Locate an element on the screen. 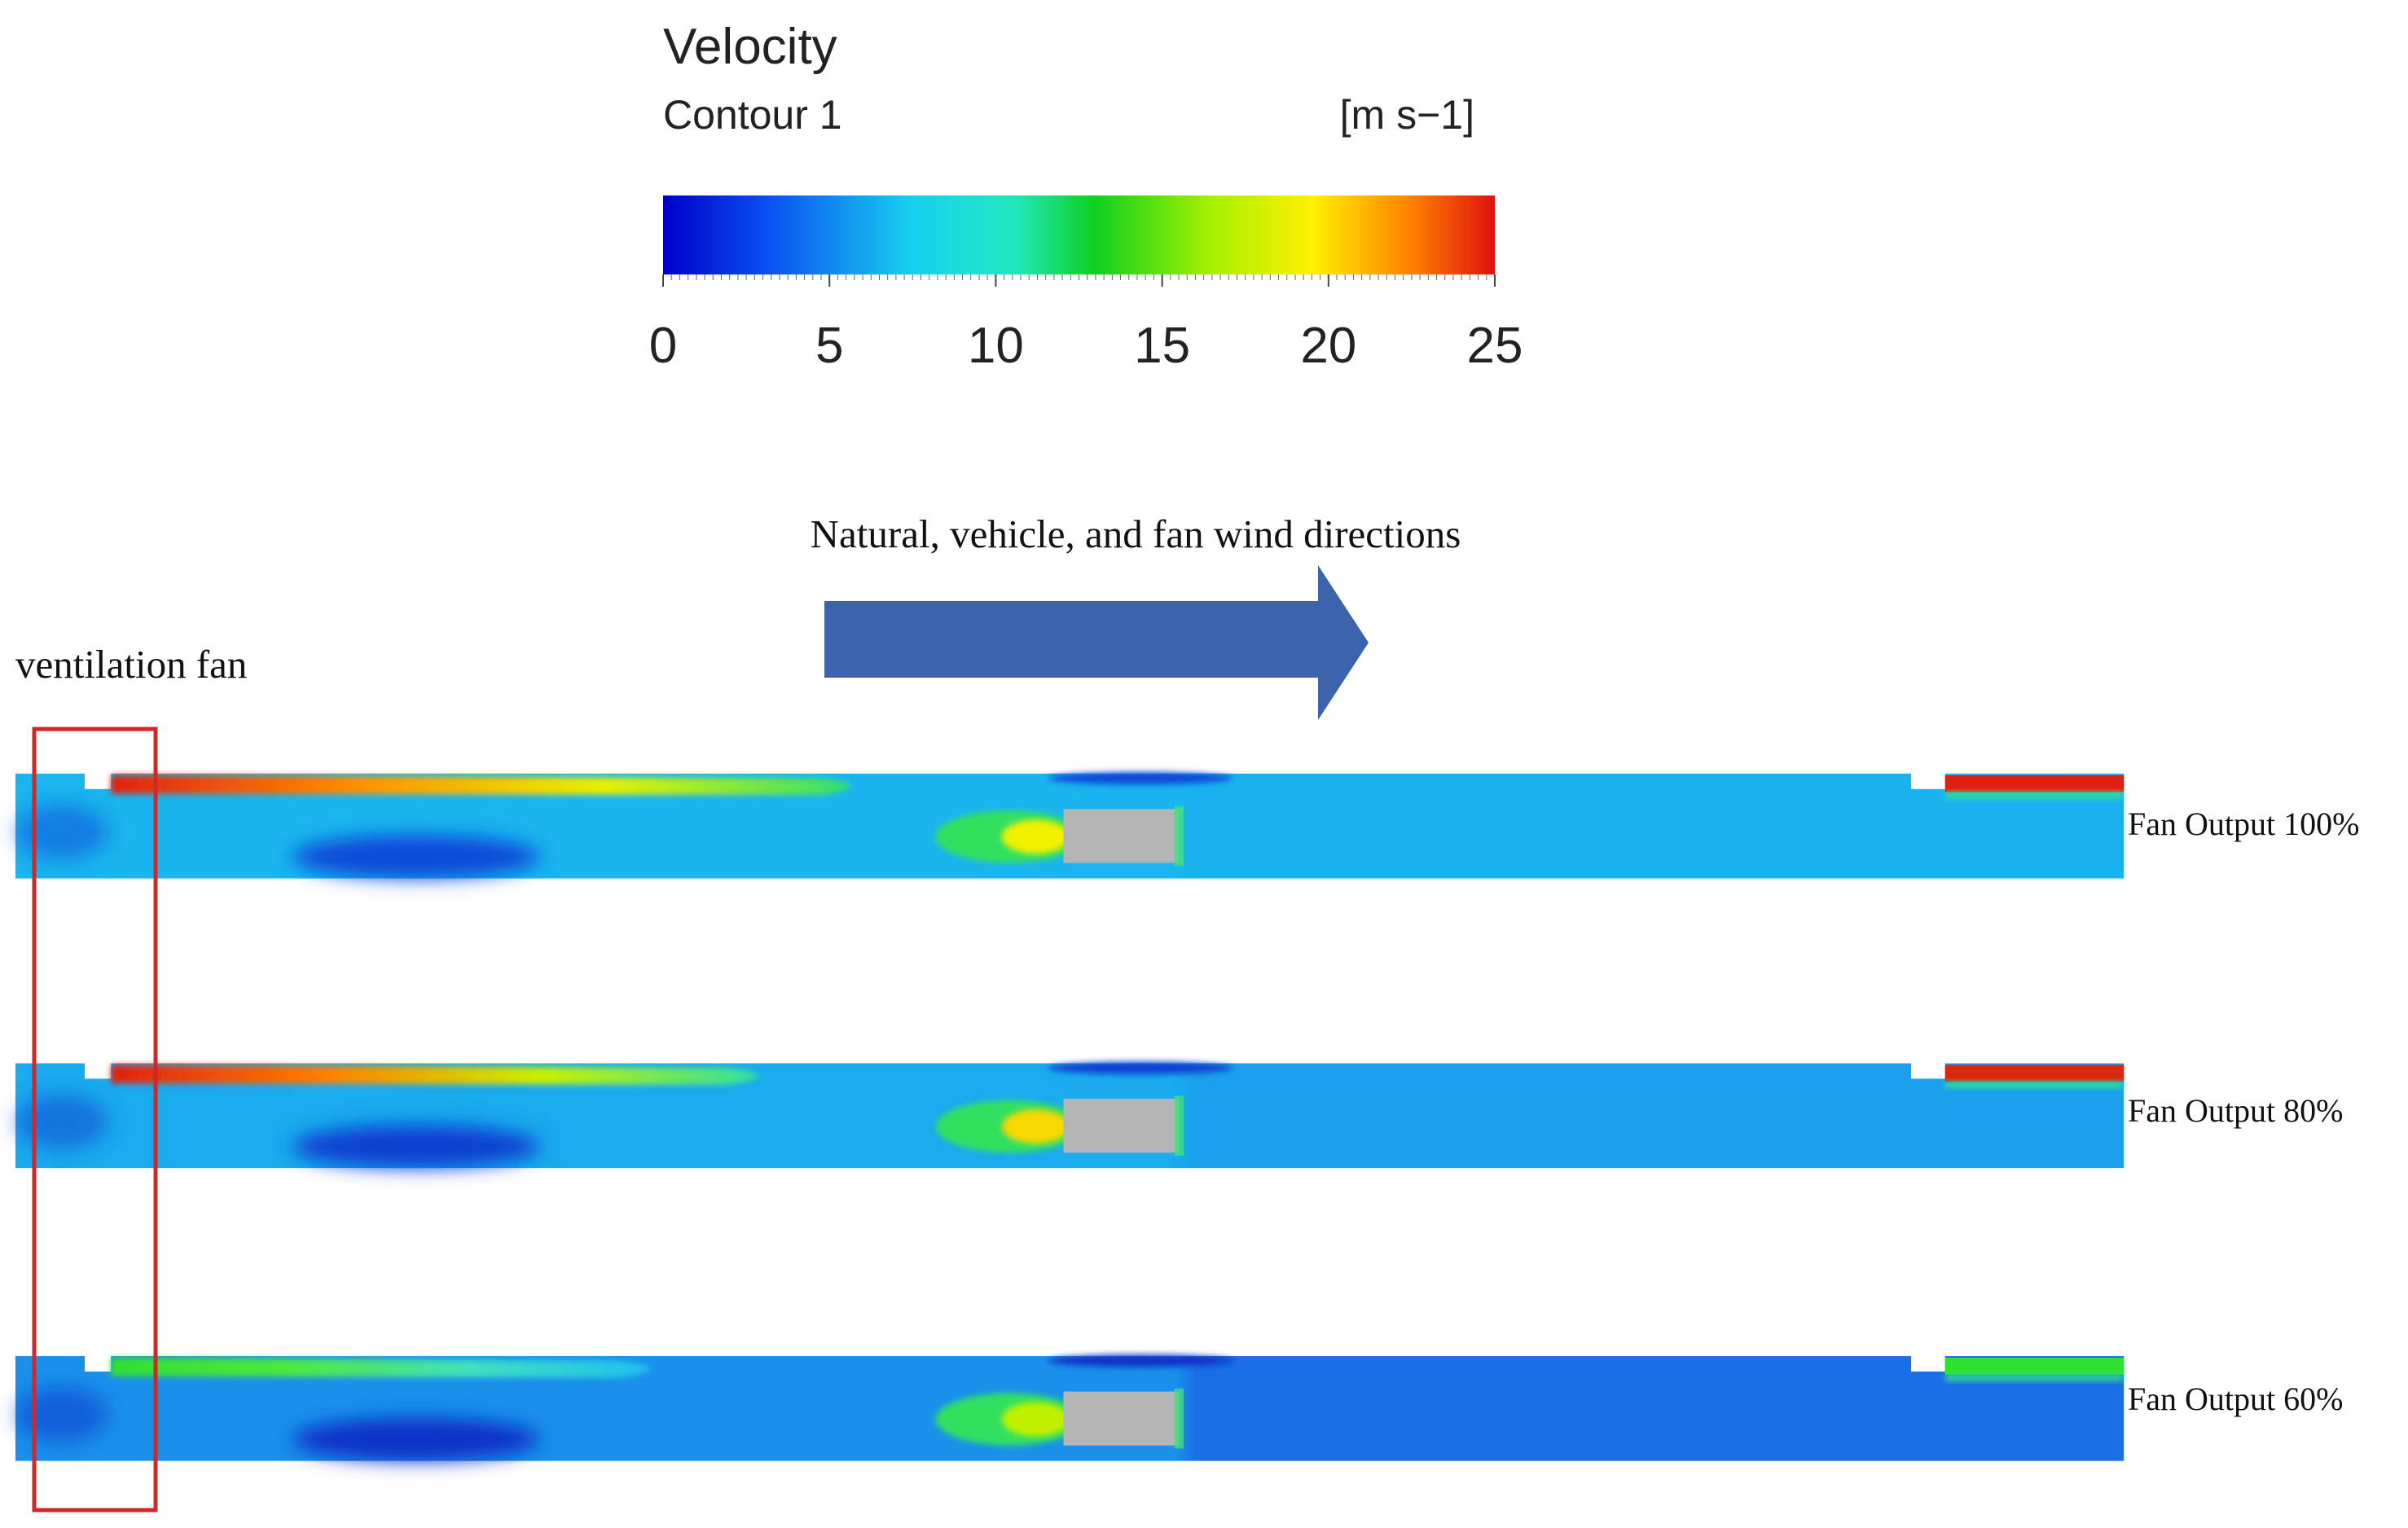 The height and width of the screenshot is (1528, 2408). fan-label: ventilation fan is located at coordinates (131, 664).